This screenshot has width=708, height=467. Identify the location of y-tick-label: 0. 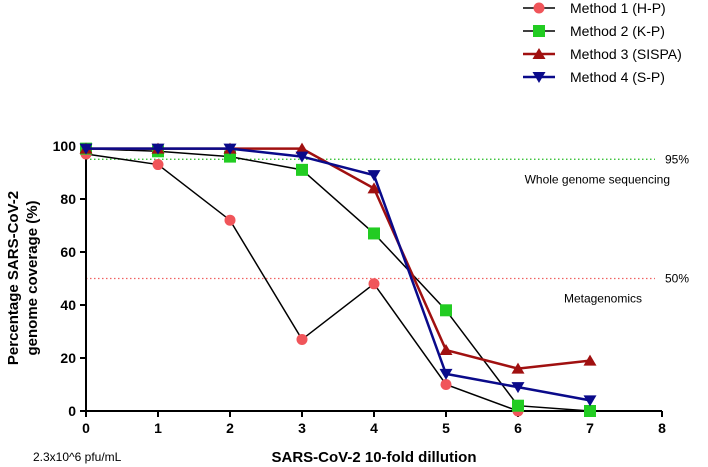
(72, 411).